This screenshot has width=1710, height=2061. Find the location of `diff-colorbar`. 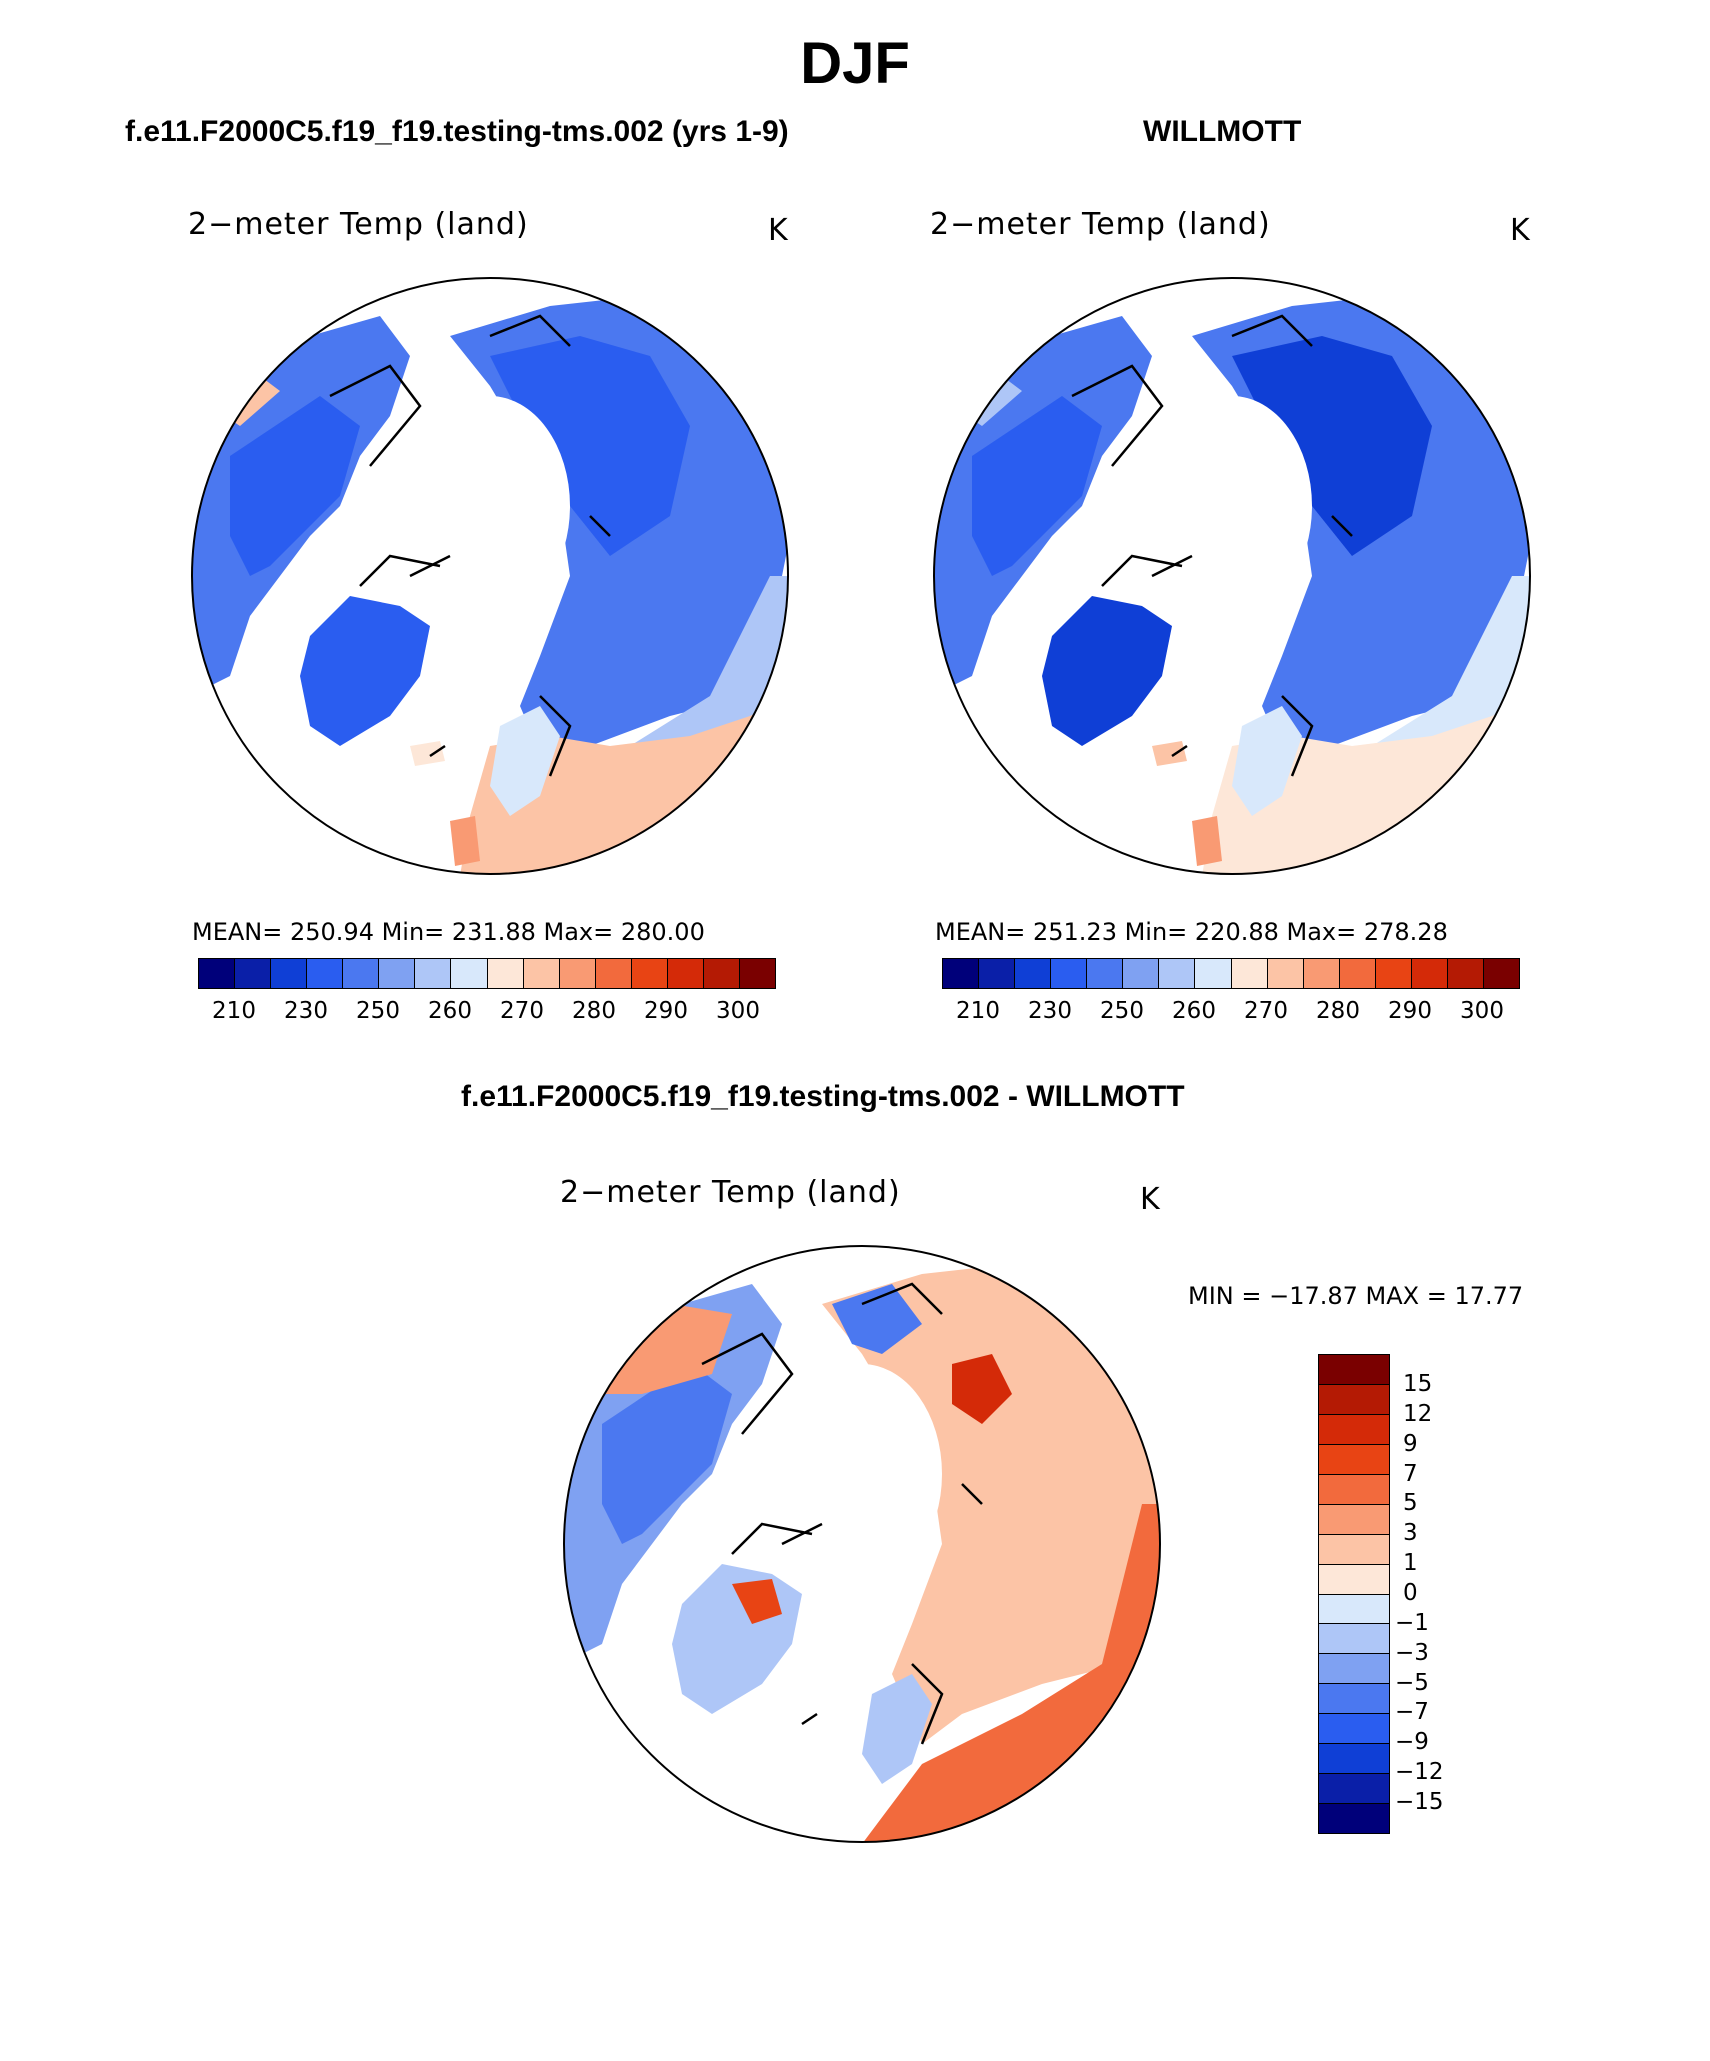

diff-colorbar is located at coordinates (1354, 1594).